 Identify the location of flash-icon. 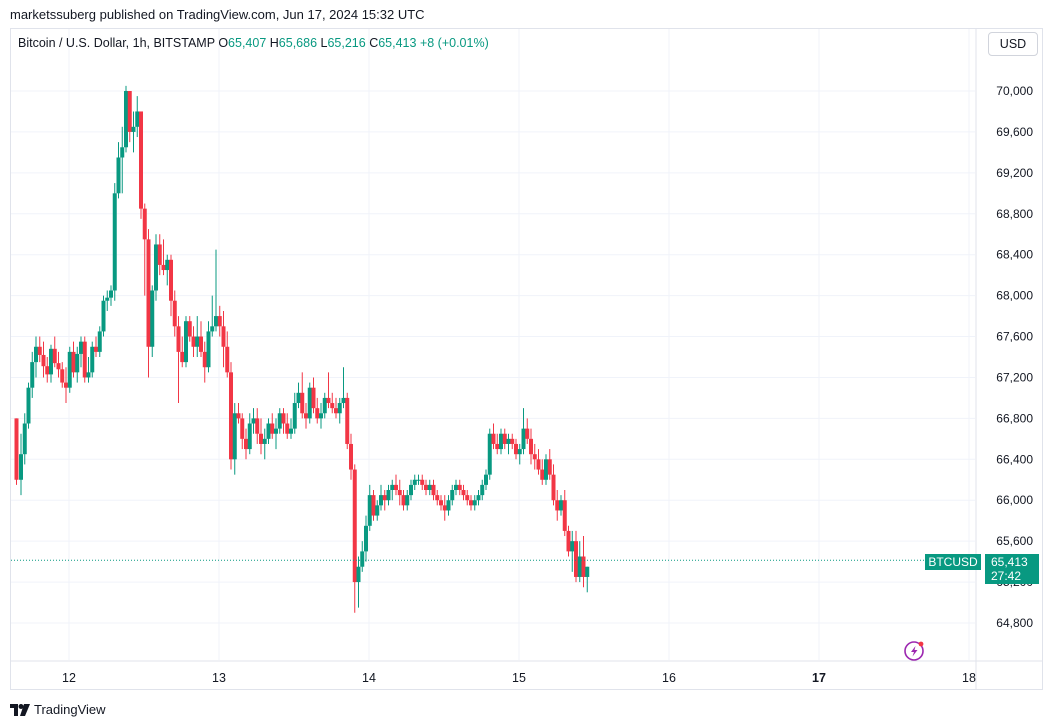
(914, 651).